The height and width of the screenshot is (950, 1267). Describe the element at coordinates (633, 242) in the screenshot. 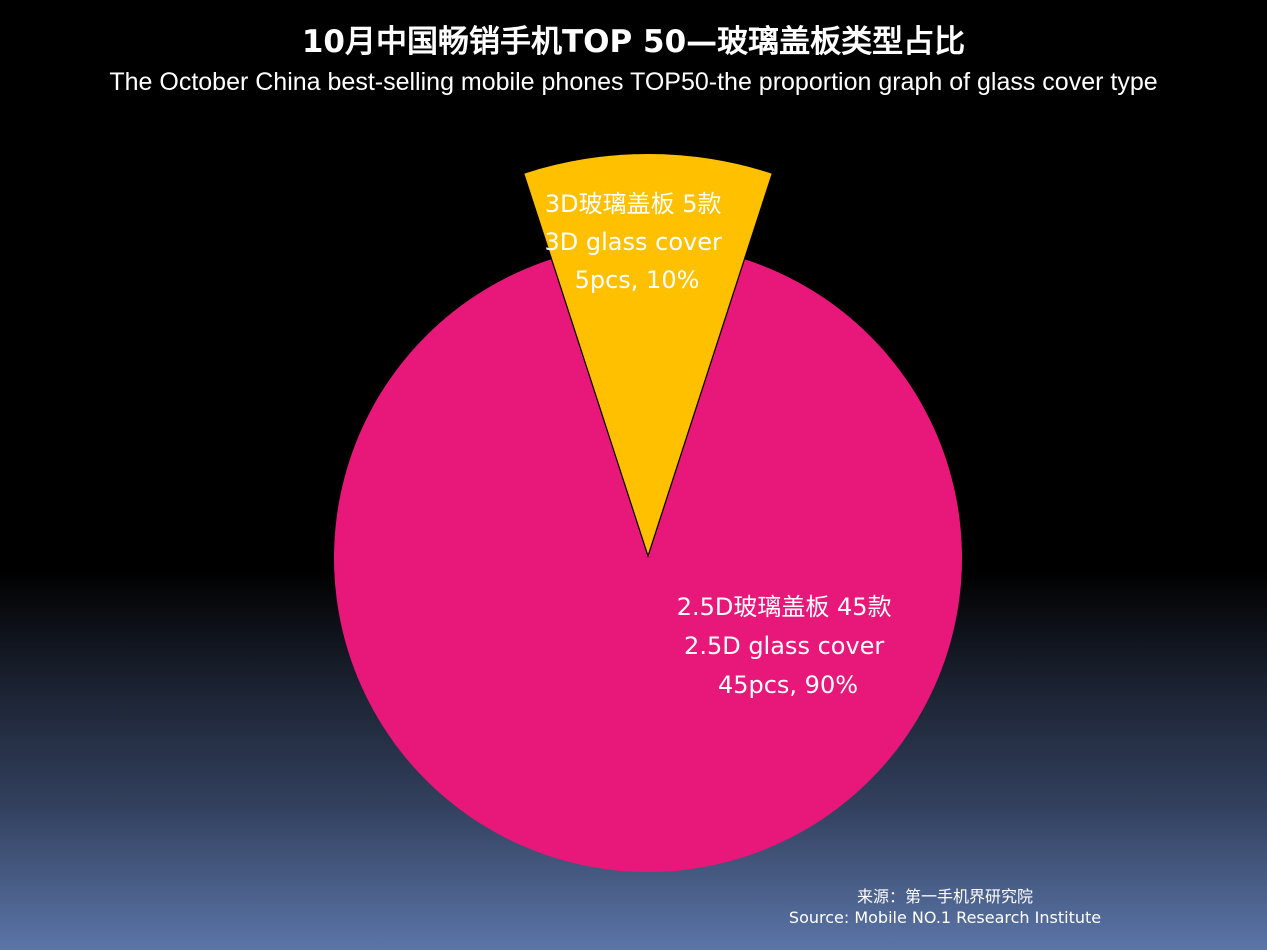

I see `slice-label-3d-line-en: 3D glass cover` at that location.